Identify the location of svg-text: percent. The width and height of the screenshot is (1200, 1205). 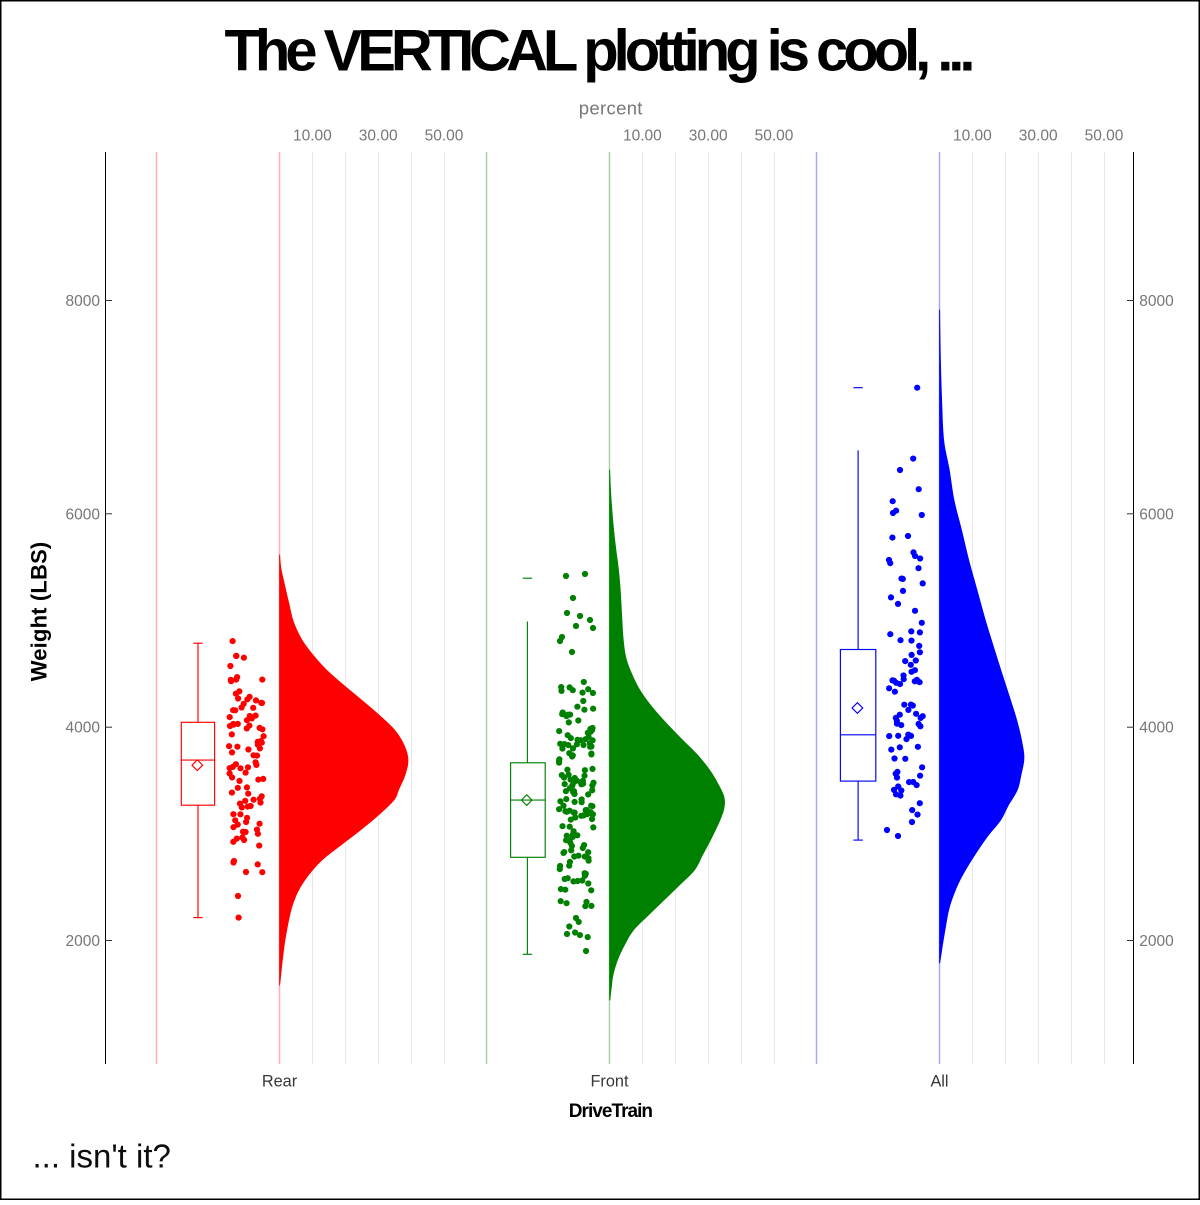
(611, 108).